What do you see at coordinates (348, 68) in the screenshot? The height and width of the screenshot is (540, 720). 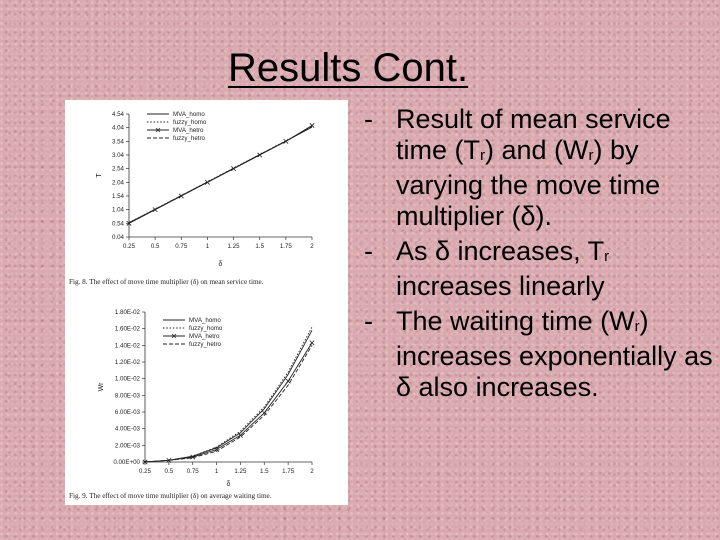 I see `page-title: Results Cont.` at bounding box center [348, 68].